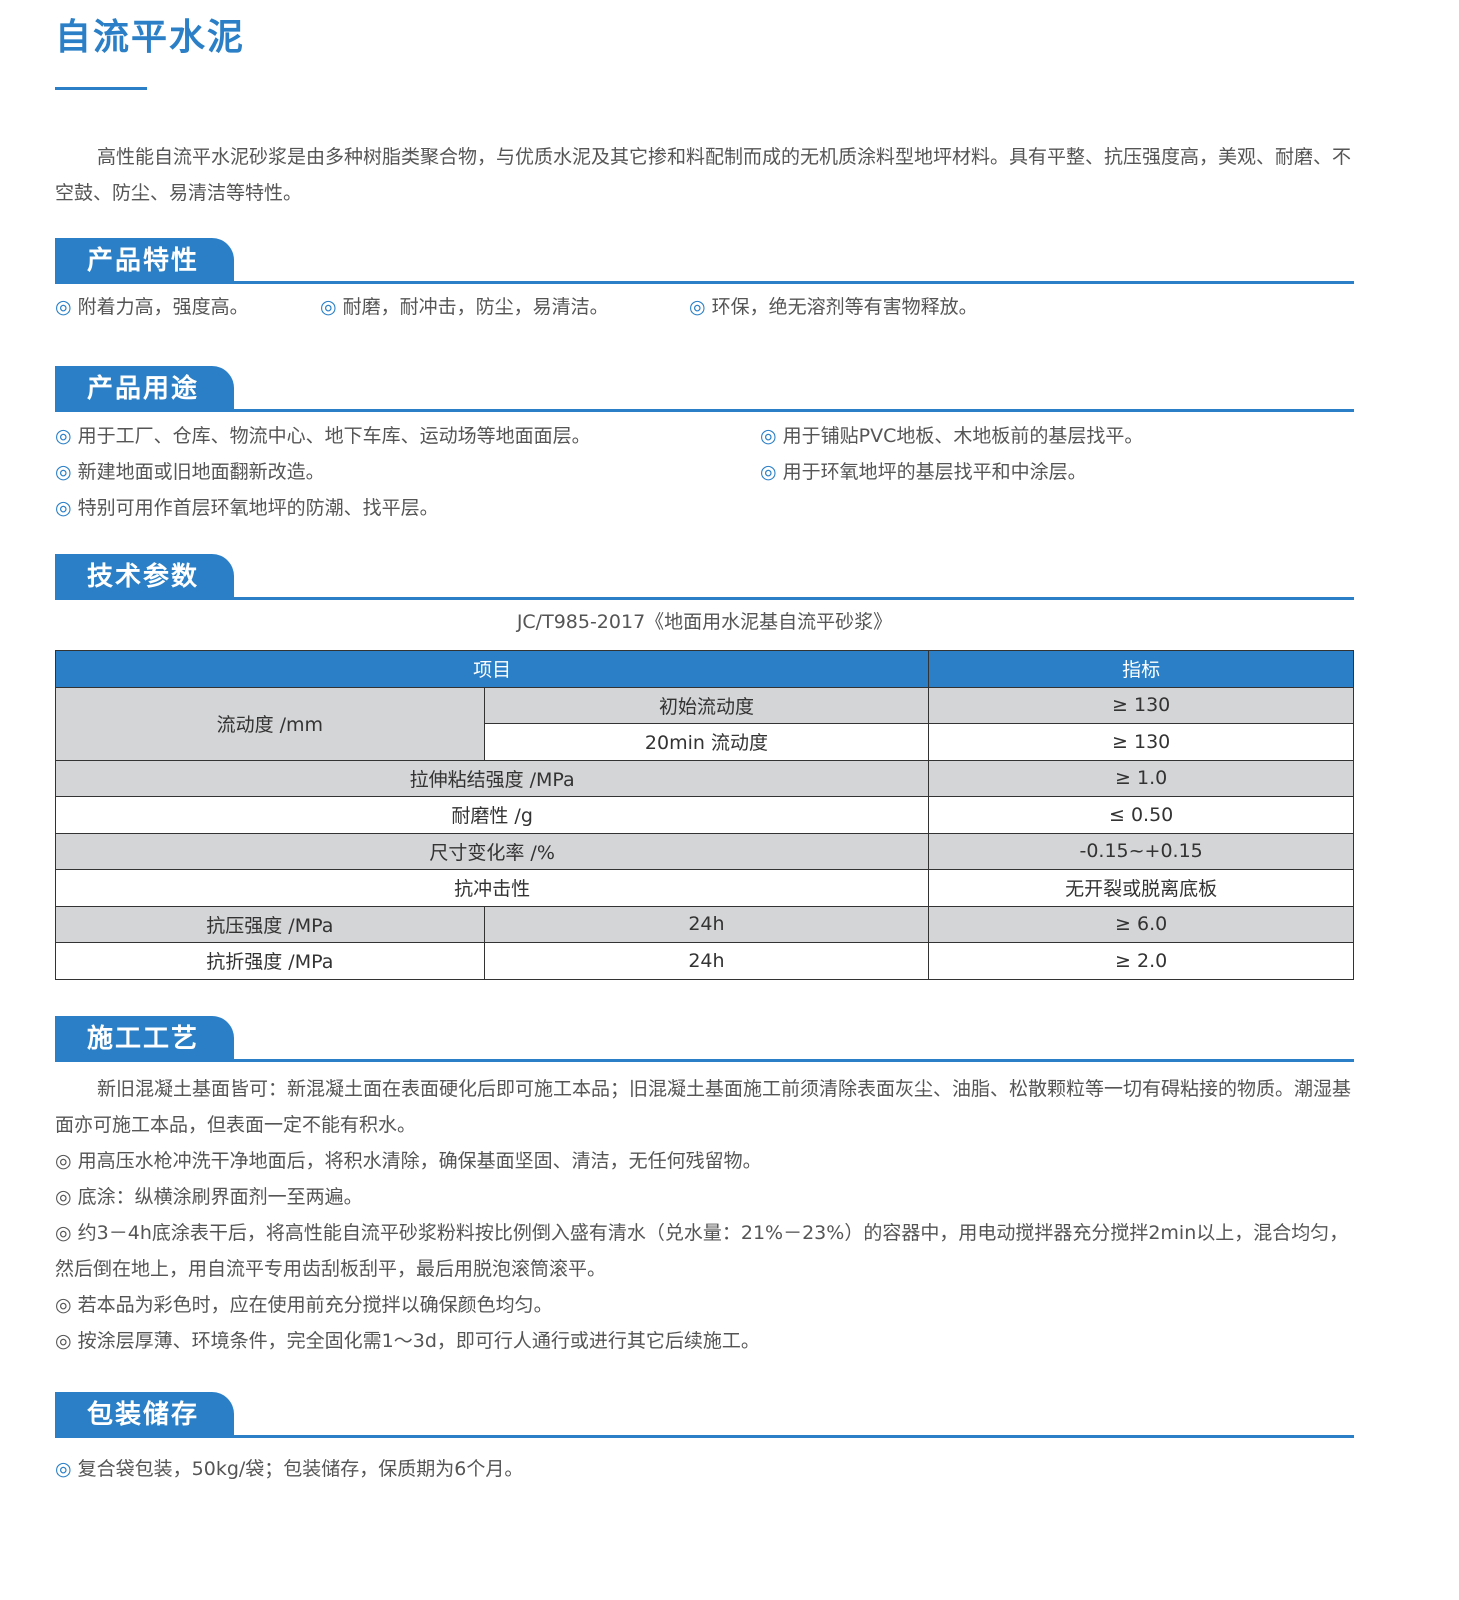 Image resolution: width=1459 pixels, height=1600 pixels. I want to click on table-row: 流动度 /mm 初始流动度 ≥ 130, so click(704, 723).